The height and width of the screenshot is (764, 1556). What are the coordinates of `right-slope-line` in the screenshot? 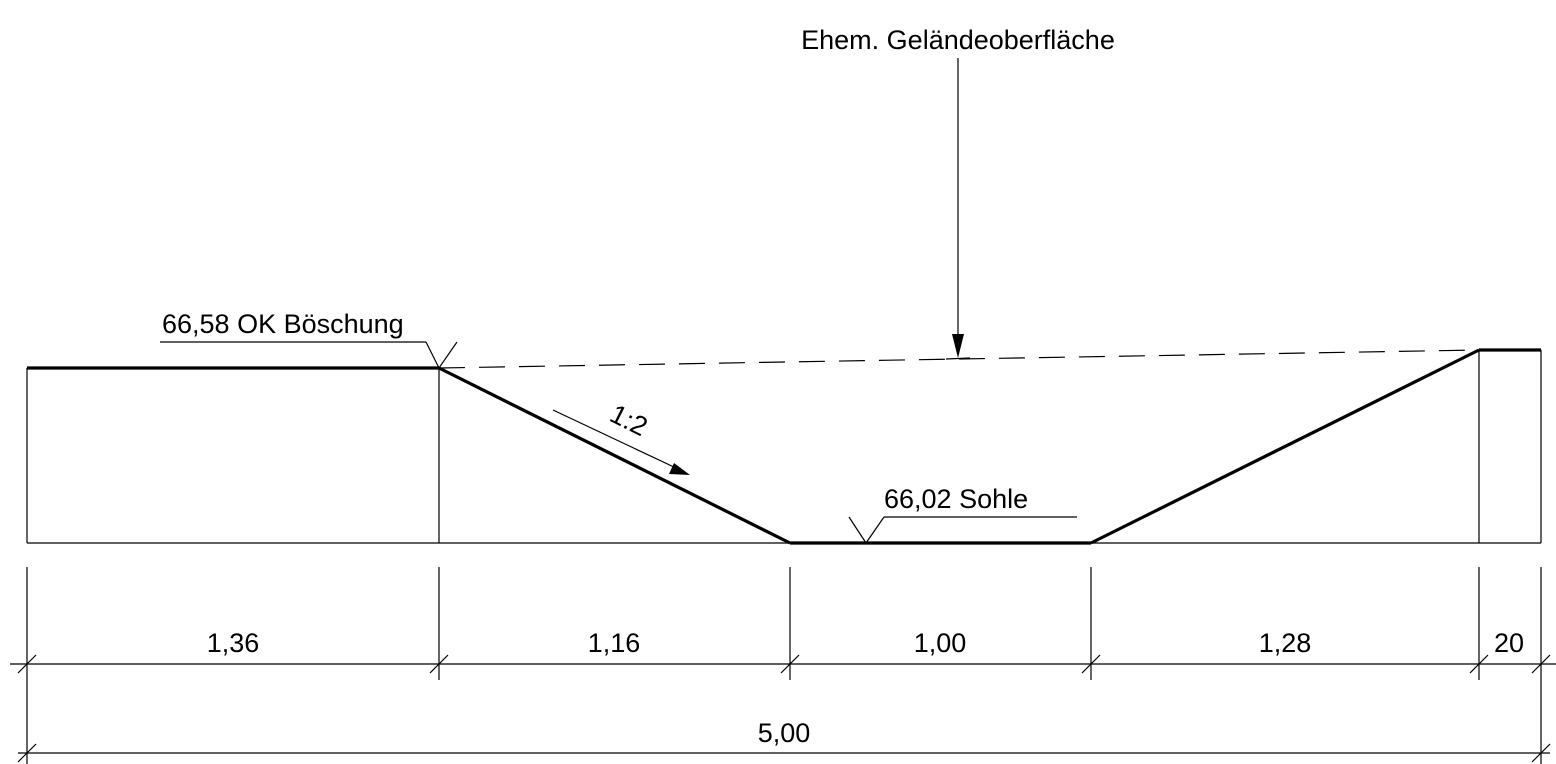 It's located at (1285, 446).